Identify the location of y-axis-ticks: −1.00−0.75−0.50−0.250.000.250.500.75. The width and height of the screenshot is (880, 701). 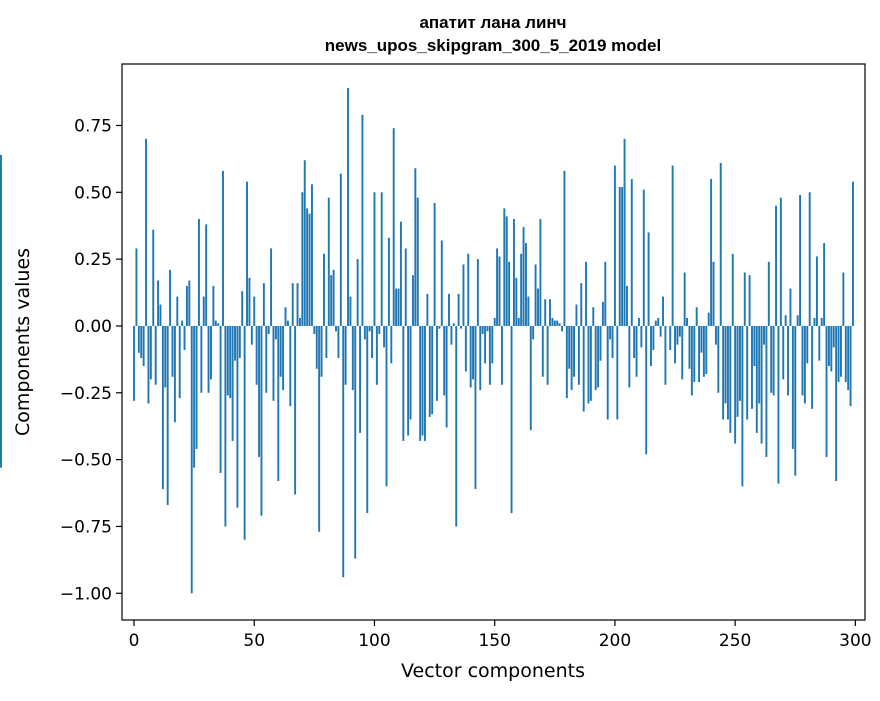
(91, 360).